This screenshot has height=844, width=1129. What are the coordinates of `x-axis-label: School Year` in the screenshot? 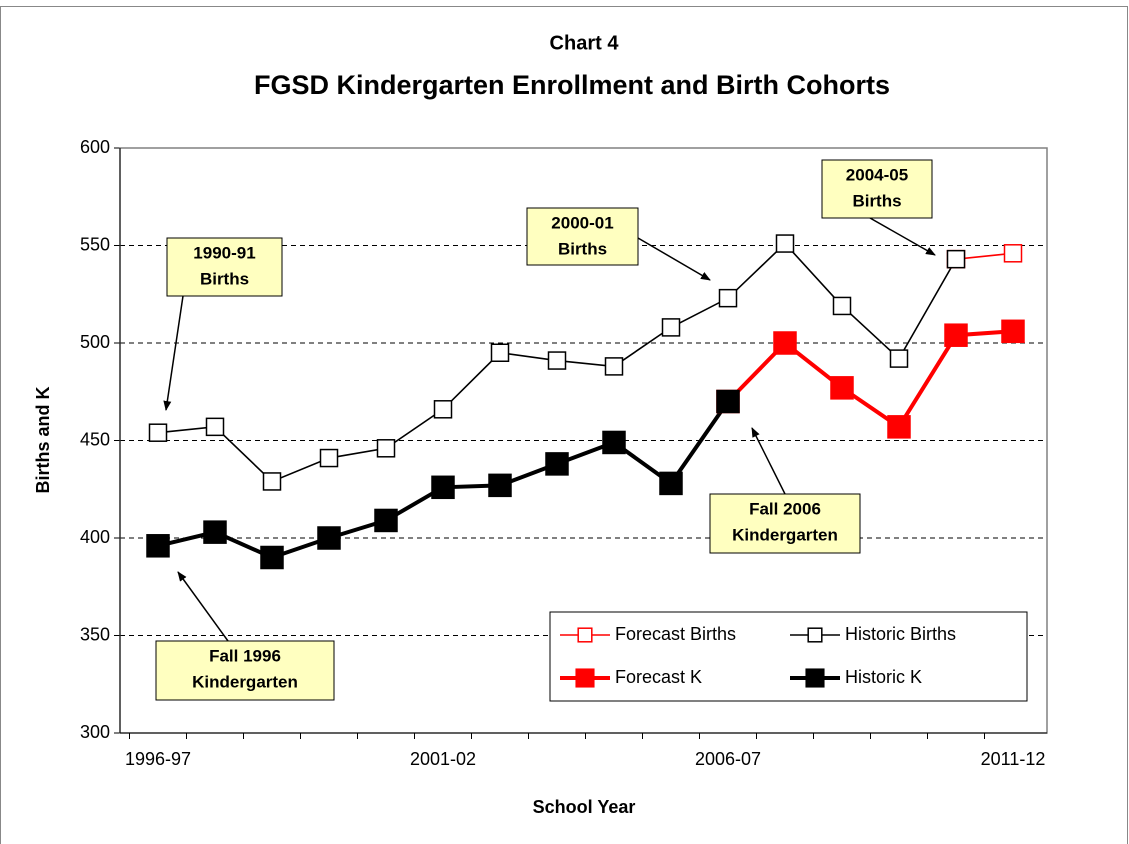 It's located at (584, 807).